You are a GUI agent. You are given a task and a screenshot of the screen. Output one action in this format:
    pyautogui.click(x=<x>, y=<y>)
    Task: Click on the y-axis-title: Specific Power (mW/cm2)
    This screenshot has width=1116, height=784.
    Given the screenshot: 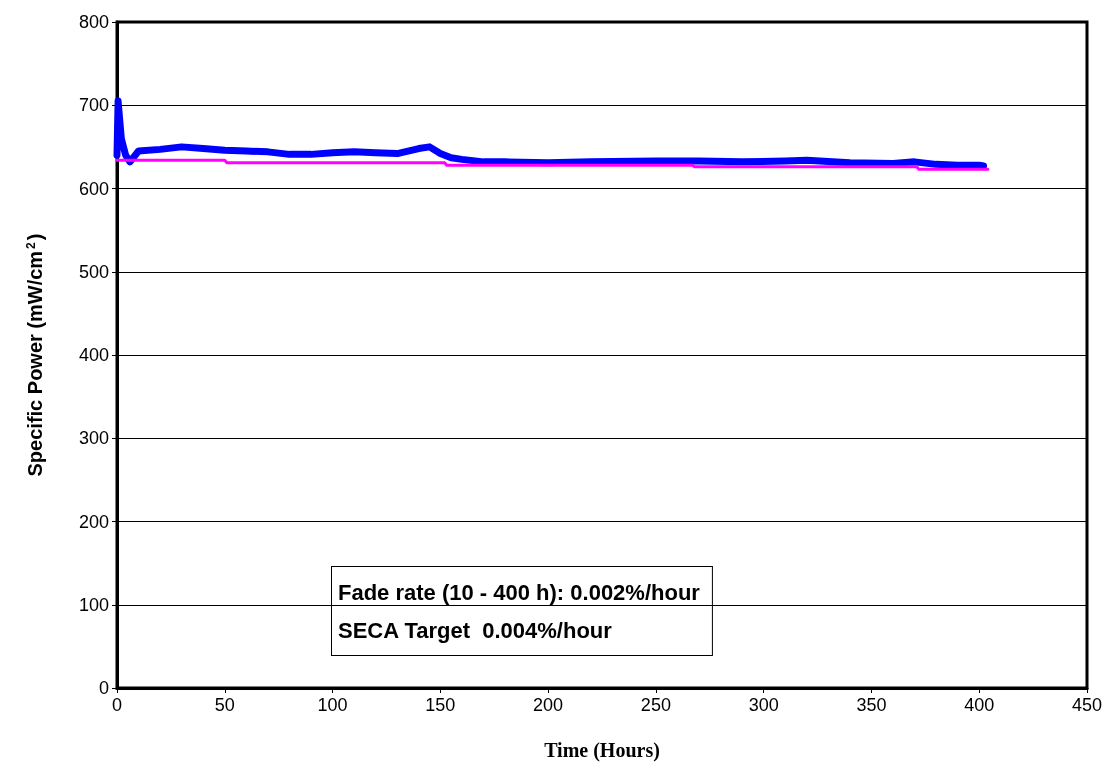 What is the action you would take?
    pyautogui.click(x=35, y=355)
    